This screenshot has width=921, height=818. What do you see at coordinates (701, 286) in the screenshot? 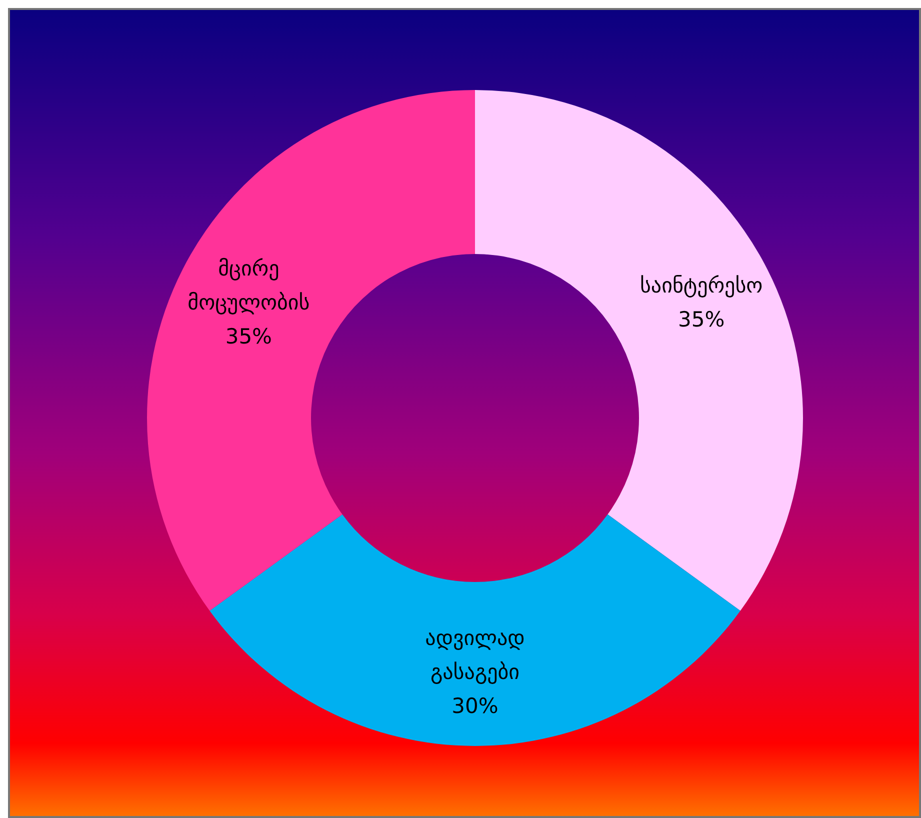
I see `slice-label: საინტერესო` at bounding box center [701, 286].